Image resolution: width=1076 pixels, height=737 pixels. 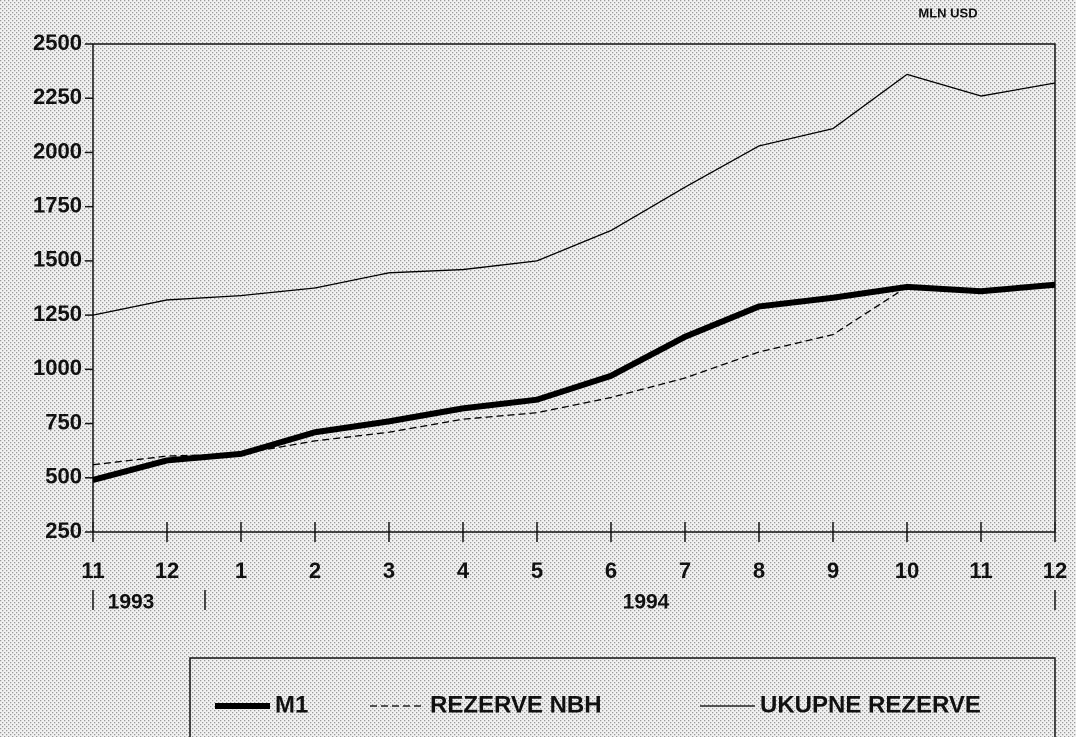 What do you see at coordinates (241, 570) in the screenshot?
I see `x-tick-label: 1` at bounding box center [241, 570].